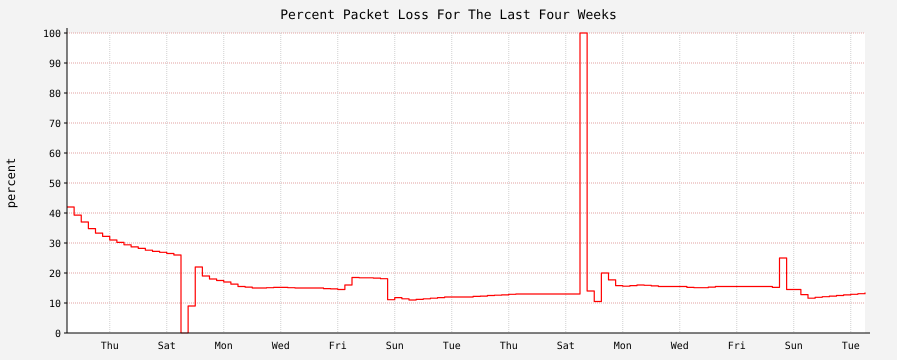 Image resolution: width=897 pixels, height=360 pixels. Describe the element at coordinates (448, 15) in the screenshot. I see `chart-title: Percent Packet Loss For The Last Four Weeks` at that location.